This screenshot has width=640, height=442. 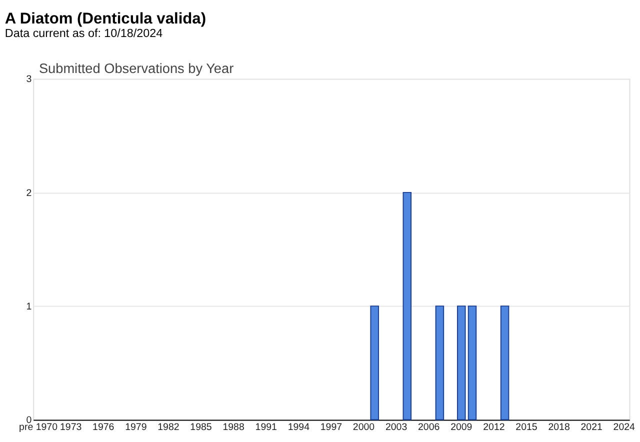 I want to click on x-tick-label: 2012, so click(x=494, y=427).